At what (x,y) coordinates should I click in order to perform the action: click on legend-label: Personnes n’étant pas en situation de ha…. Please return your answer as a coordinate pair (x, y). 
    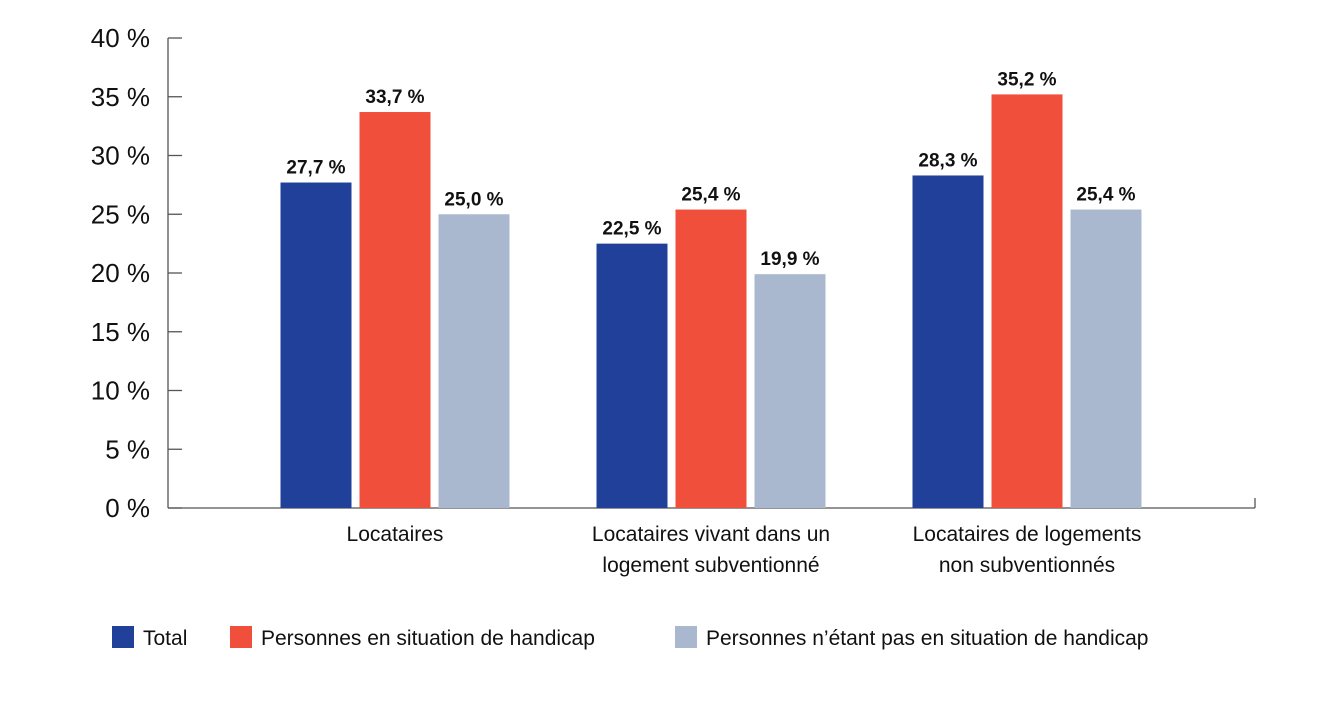
    Looking at the image, I should click on (927, 638).